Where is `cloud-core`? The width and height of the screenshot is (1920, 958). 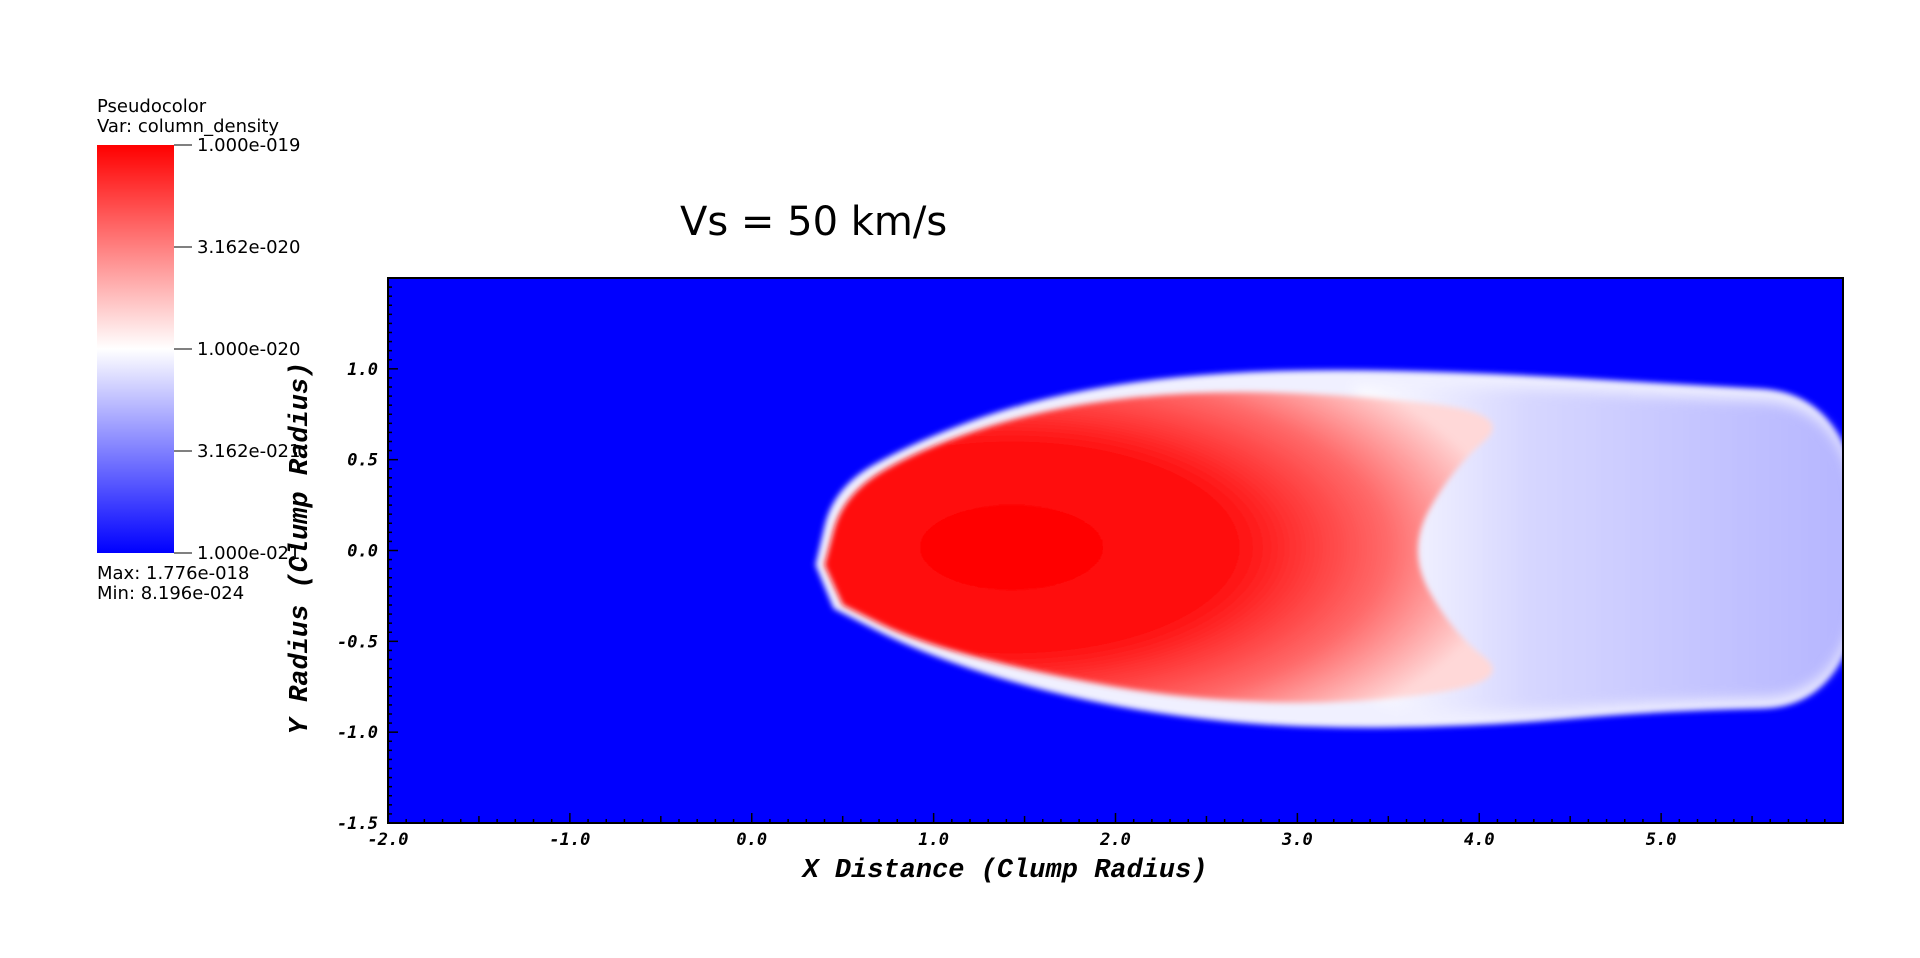 cloud-core is located at coordinates (1158, 547).